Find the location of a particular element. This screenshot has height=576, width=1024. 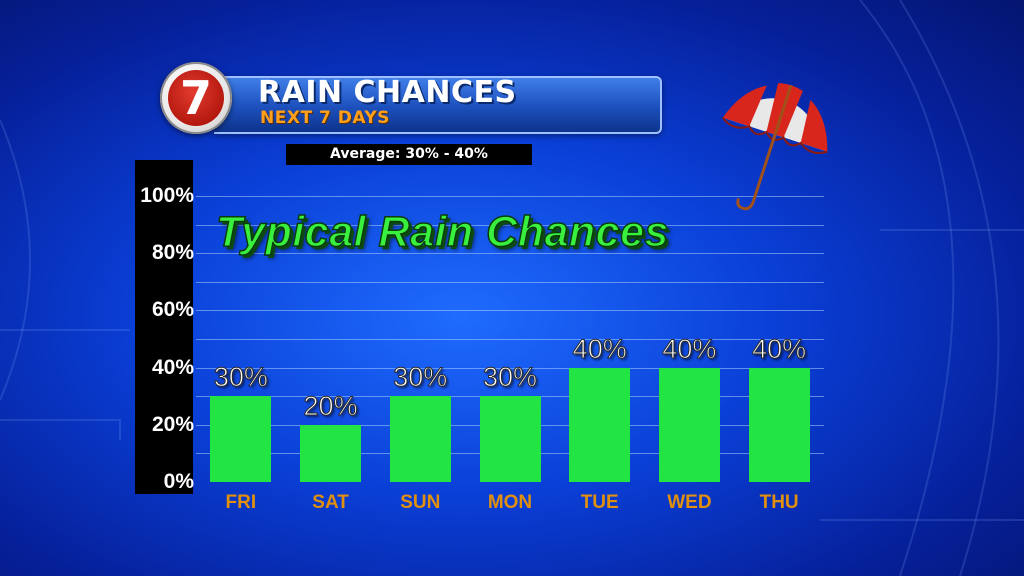

average-badge: Average: 30% - 40% is located at coordinates (409, 154).